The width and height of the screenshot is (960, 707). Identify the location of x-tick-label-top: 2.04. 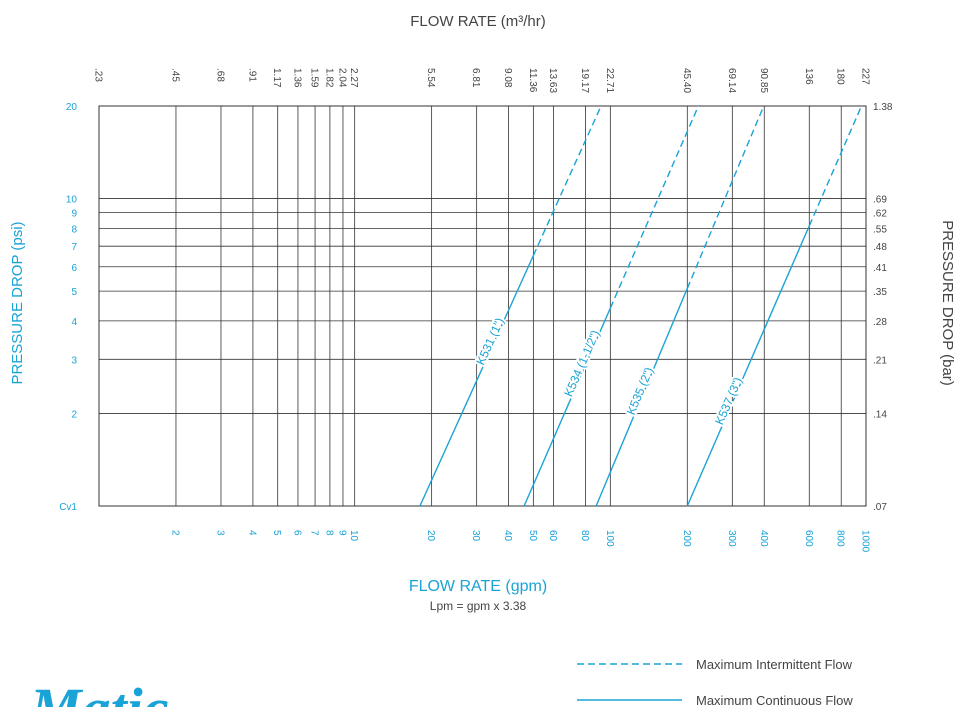
(341, 78).